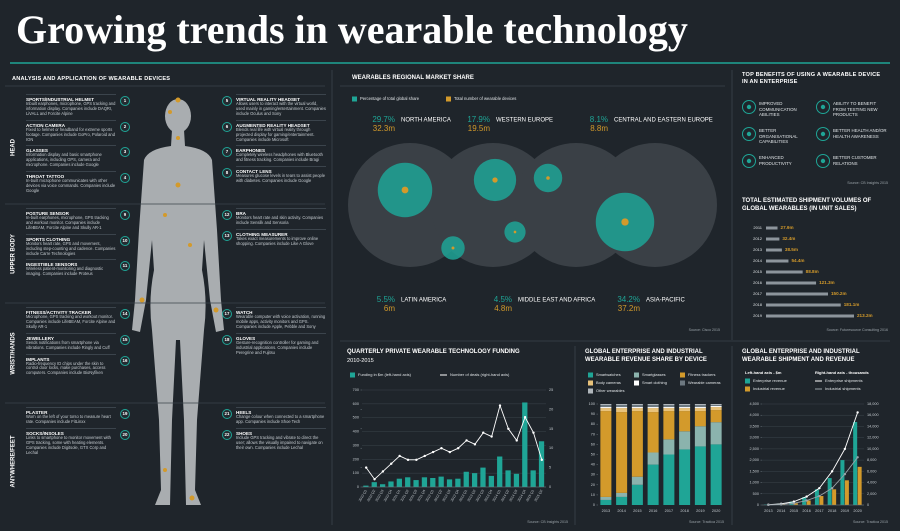  Describe the element at coordinates (654, 374) in the screenshot. I see `legend-label: Smartglasses` at that location.